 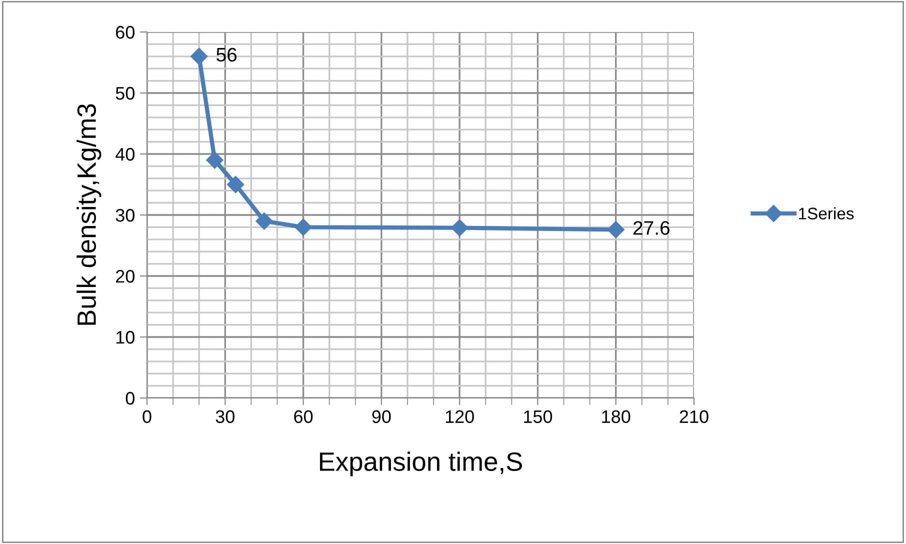 I want to click on x-tick-label: 0, so click(x=147, y=417).